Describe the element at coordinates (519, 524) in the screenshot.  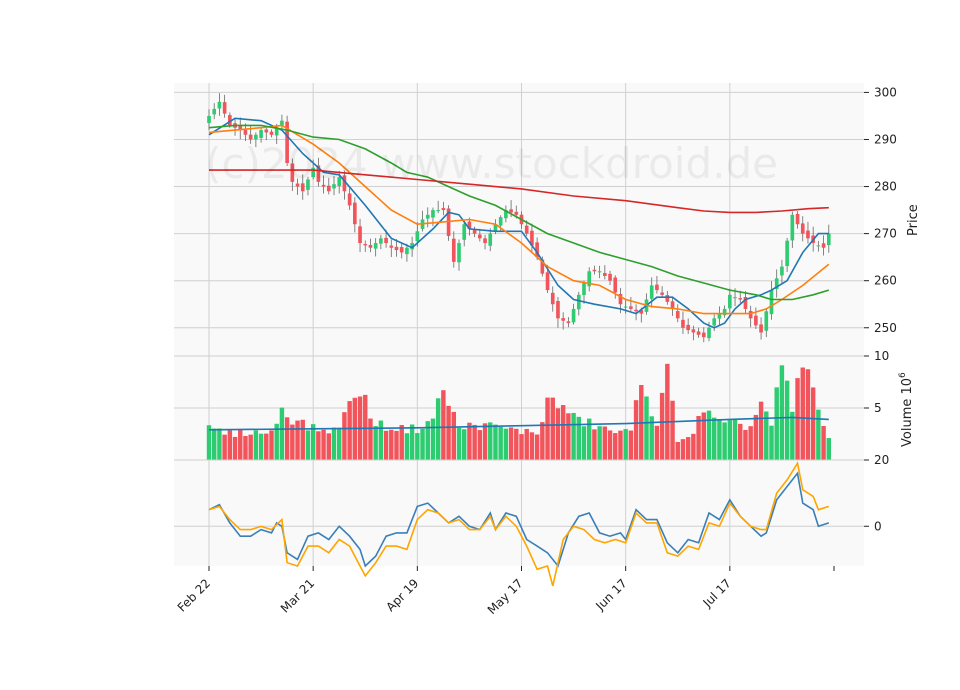
I see `indicator-line` at that location.